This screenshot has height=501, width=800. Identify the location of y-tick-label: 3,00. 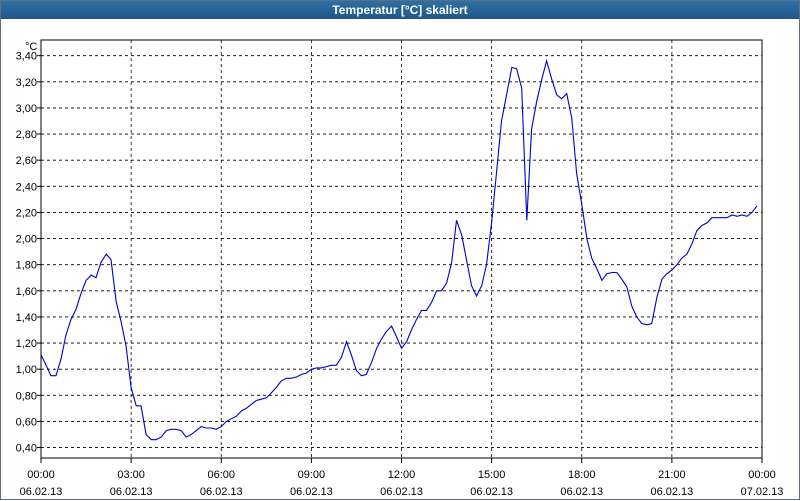
(26, 109).